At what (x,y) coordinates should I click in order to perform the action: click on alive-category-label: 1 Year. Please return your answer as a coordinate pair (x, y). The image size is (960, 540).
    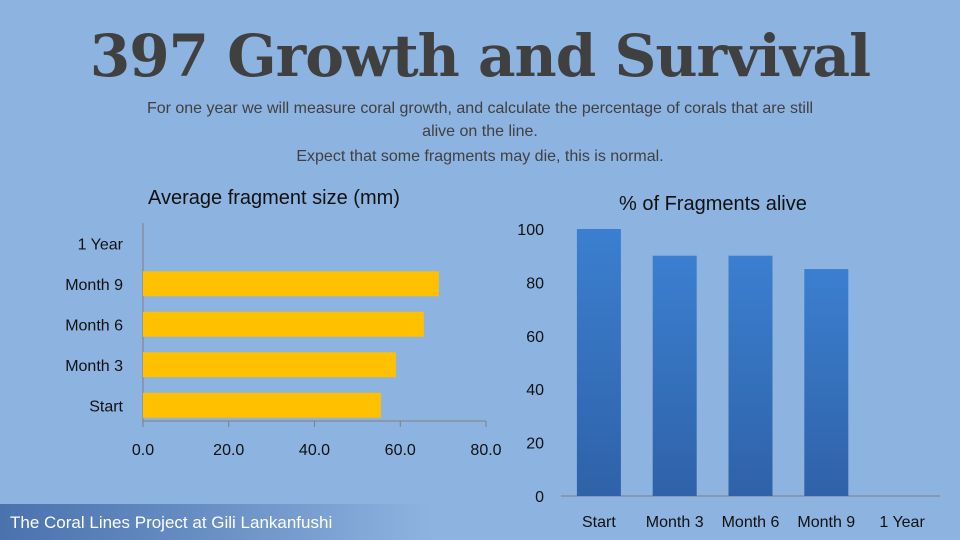
    Looking at the image, I should click on (902, 522).